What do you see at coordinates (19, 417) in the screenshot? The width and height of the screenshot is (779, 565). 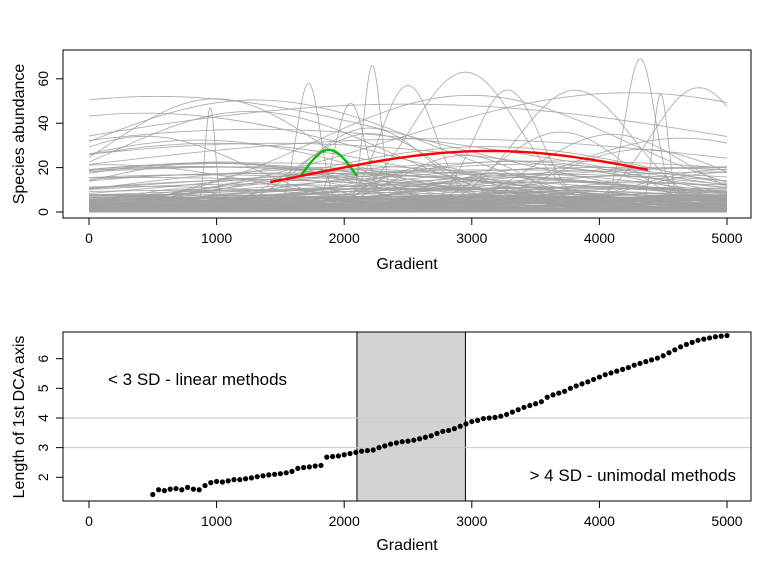 I see `y-axis-title: Length of 1st DCA axis` at bounding box center [19, 417].